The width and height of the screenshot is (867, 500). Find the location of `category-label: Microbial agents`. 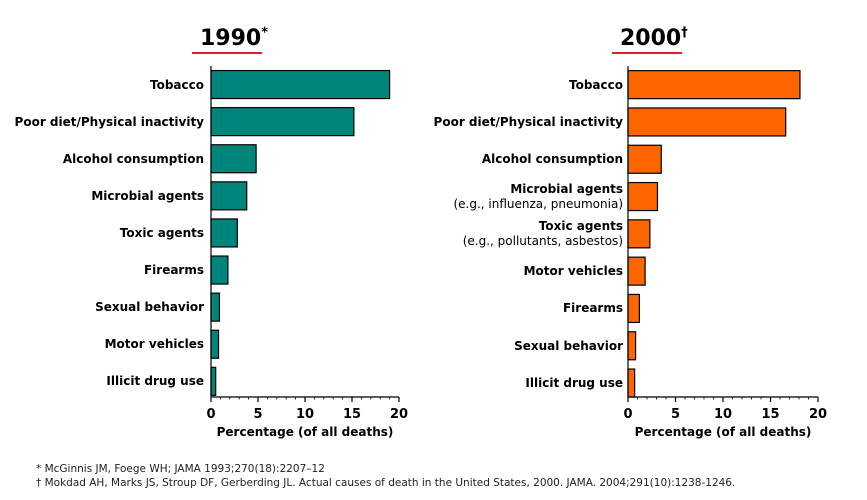

category-label: Microbial agents is located at coordinates (147, 196).